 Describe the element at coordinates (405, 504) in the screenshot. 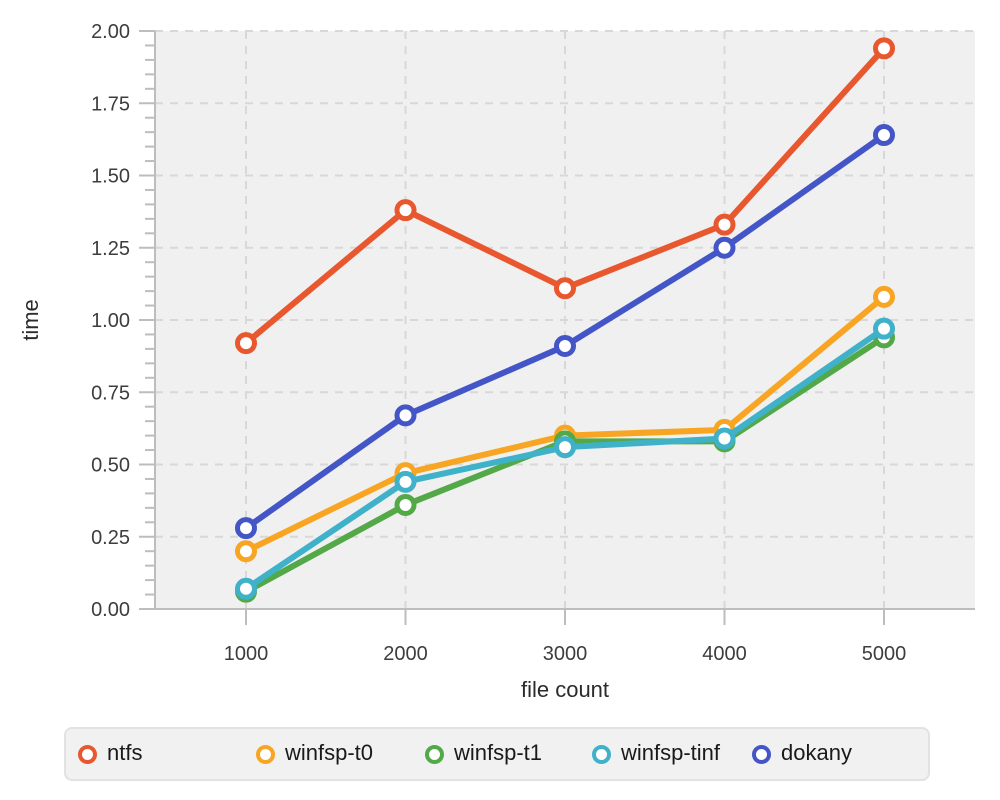

I see `marker-winfsp-t1-2000` at that location.